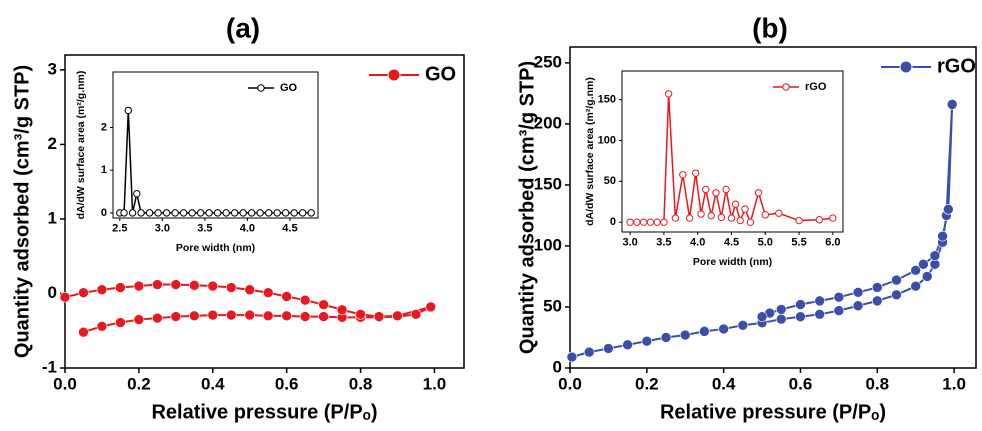 The width and height of the screenshot is (982, 431). Describe the element at coordinates (731, 243) in the screenshot. I see `x-tick-label: 4.5` at that location.